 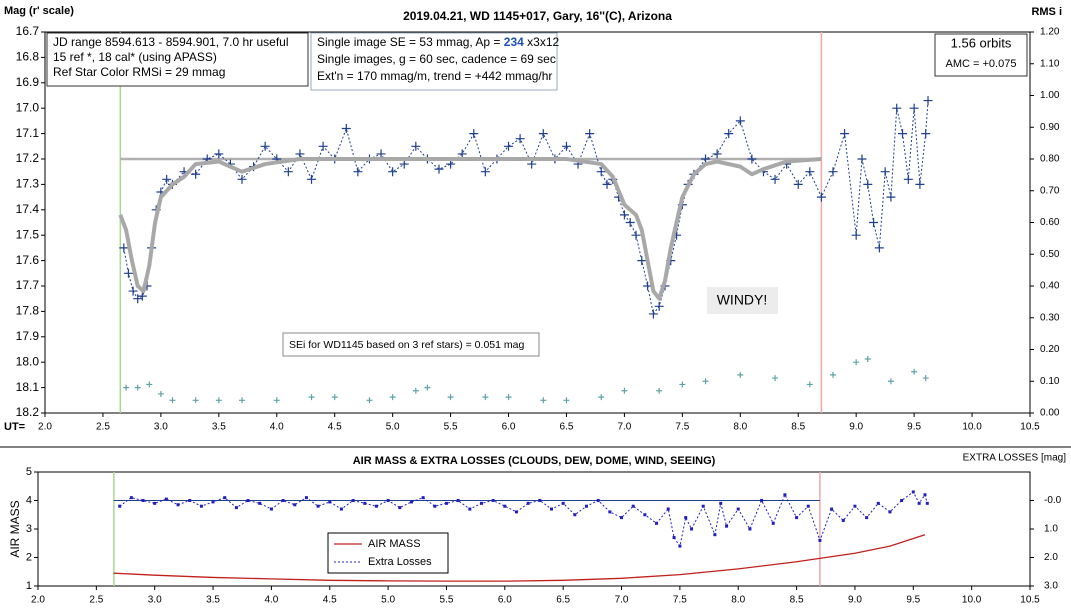 What do you see at coordinates (28, 361) in the screenshot?
I see `y-tick-label: 18.0` at bounding box center [28, 361].